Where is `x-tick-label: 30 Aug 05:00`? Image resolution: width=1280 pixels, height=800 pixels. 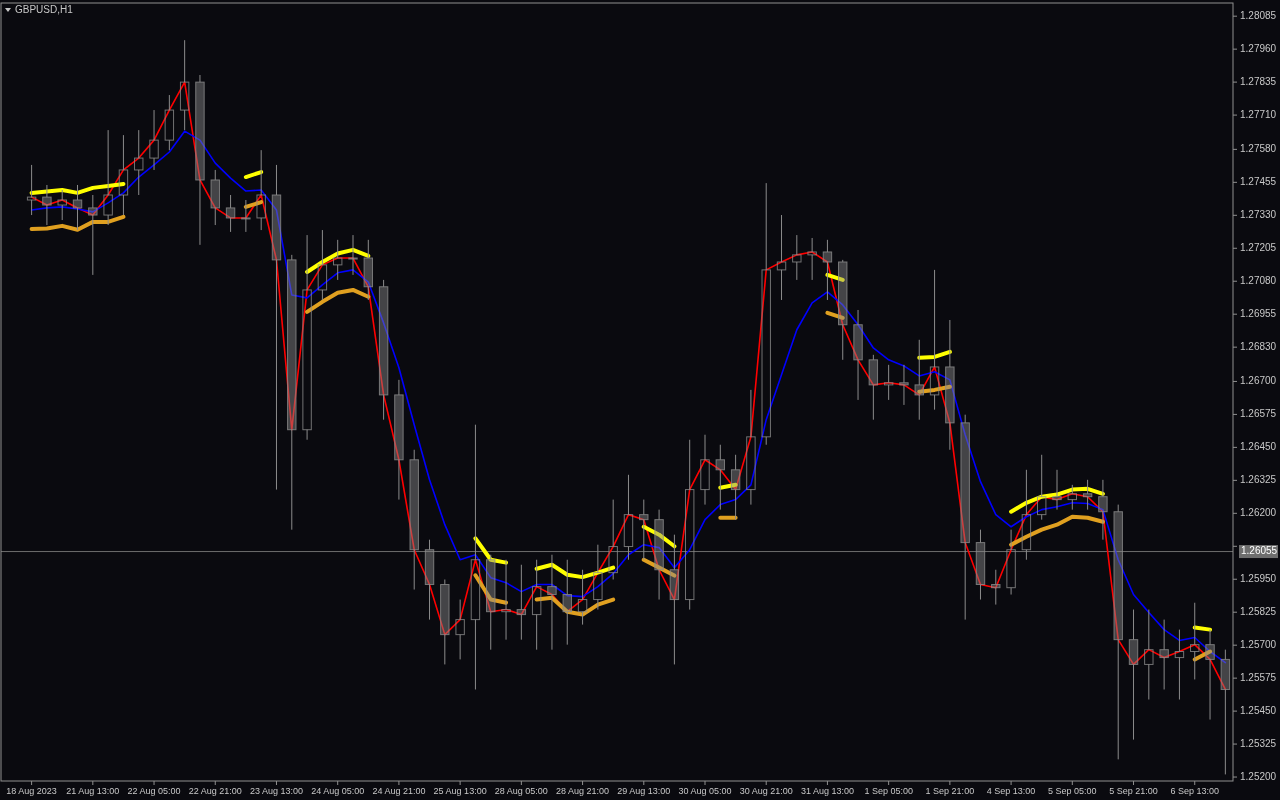 x-tick-label: 30 Aug 05:00 is located at coordinates (705, 791).